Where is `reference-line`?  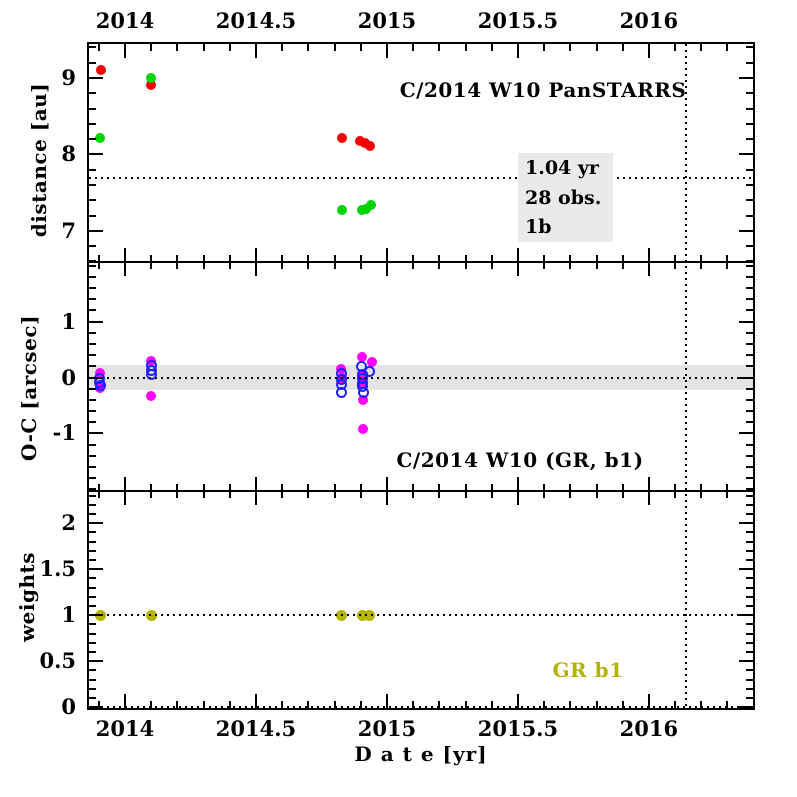 reference-line is located at coordinates (421, 178).